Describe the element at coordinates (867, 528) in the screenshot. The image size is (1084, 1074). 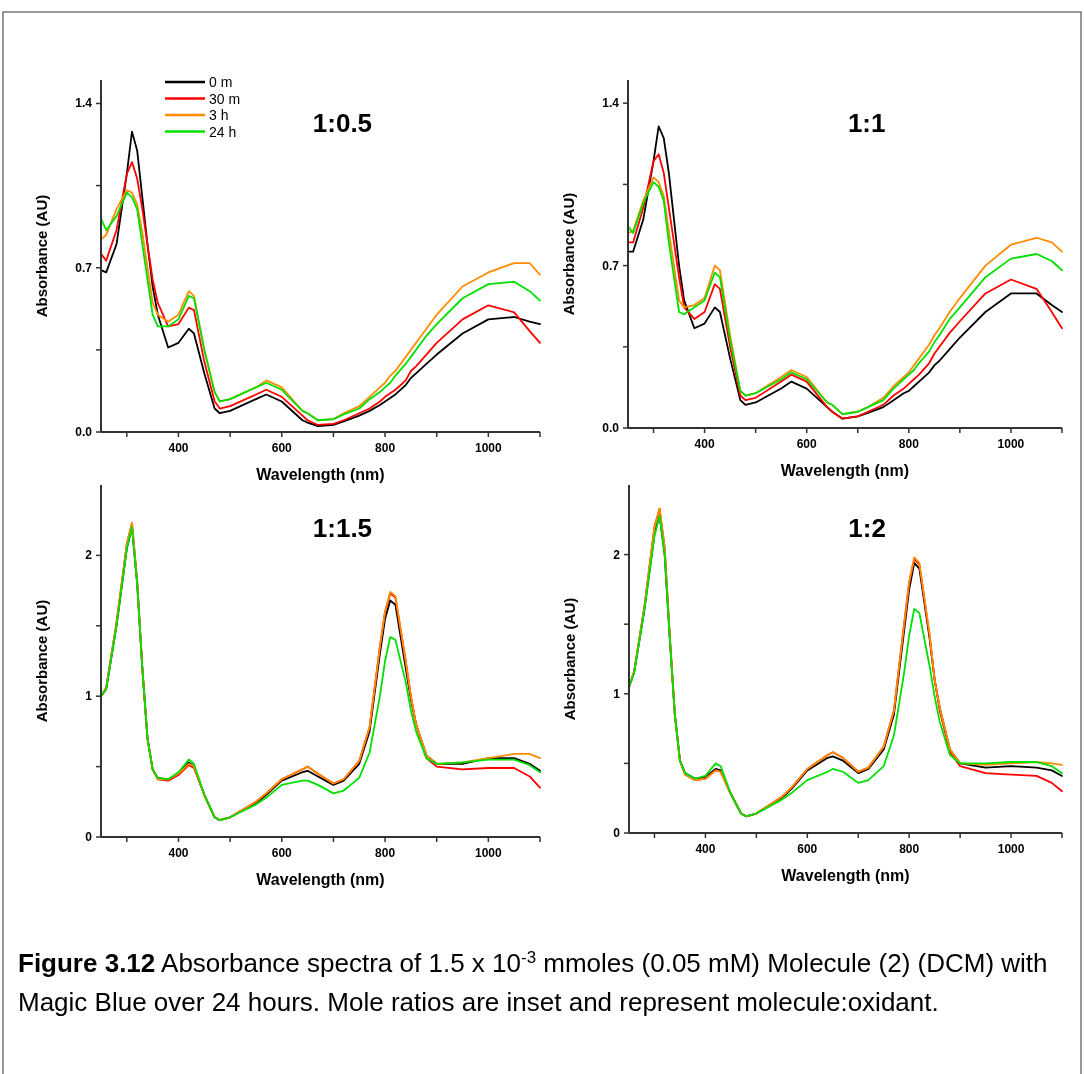
I see `text: 1:2` at that location.